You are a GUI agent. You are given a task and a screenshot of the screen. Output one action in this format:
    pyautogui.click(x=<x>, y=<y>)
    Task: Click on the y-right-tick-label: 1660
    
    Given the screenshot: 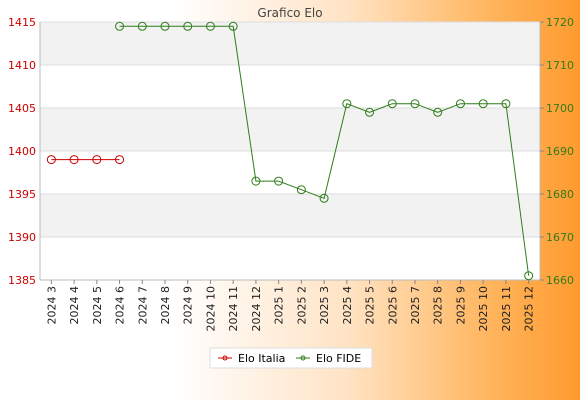 What is the action you would take?
    pyautogui.click(x=560, y=280)
    